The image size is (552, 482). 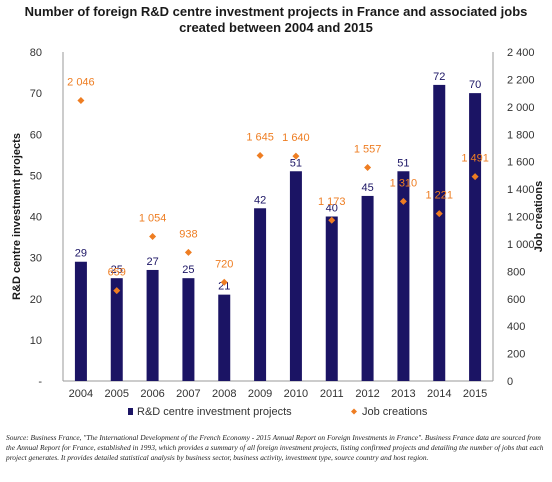 What do you see at coordinates (539, 217) in the screenshot?
I see `y-axis-title-right: Job creations` at bounding box center [539, 217].